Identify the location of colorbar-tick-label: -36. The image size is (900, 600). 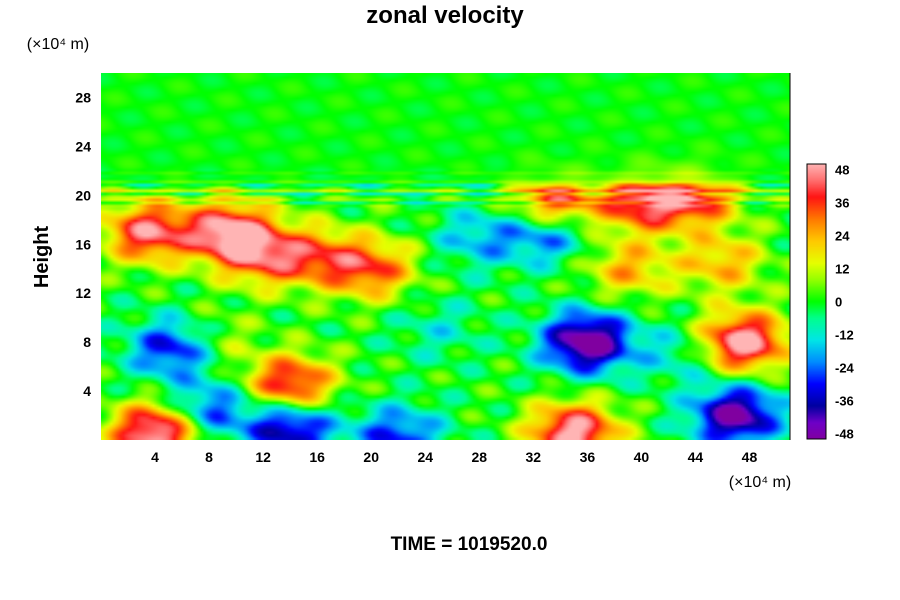
(844, 401).